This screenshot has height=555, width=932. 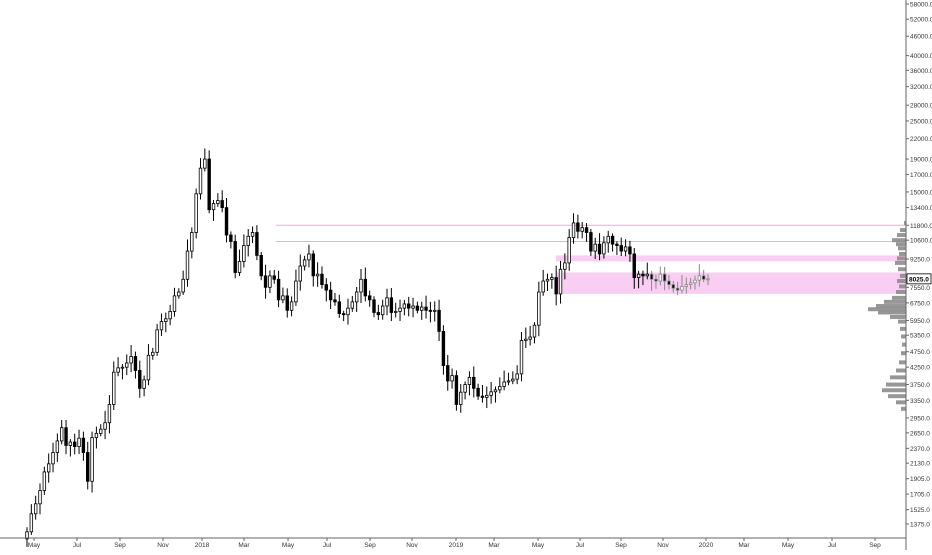 What do you see at coordinates (580, 545) in the screenshot?
I see `x-tick-label: Jul` at bounding box center [580, 545].